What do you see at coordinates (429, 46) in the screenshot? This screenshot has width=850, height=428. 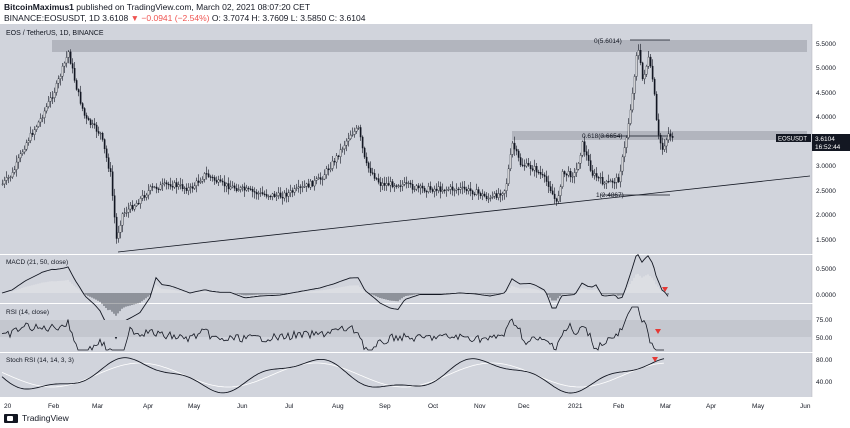 I see `resistance-zone` at bounding box center [429, 46].